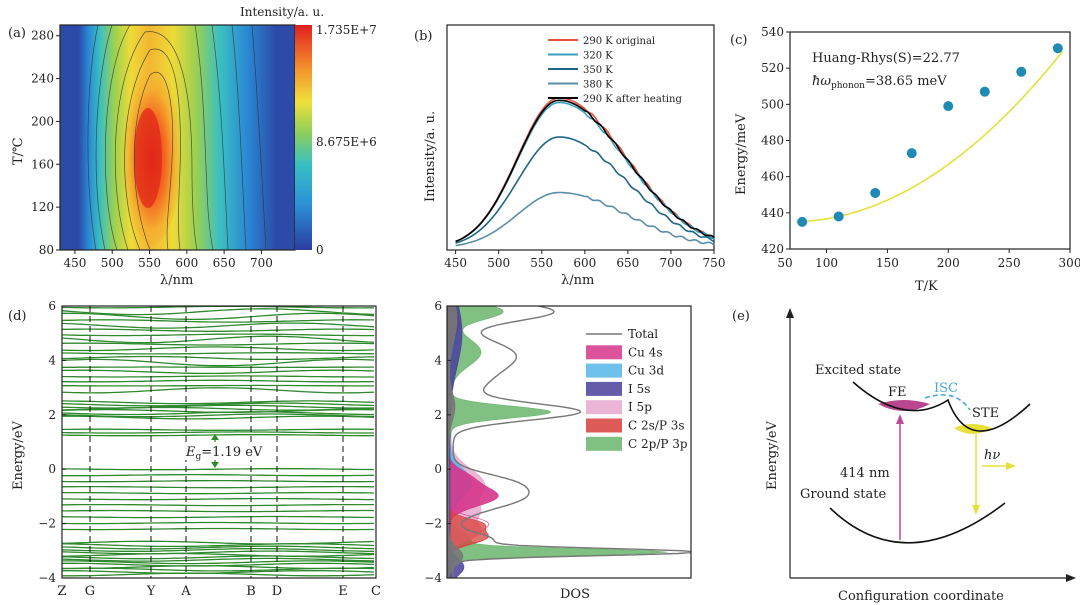 Image resolution: width=1080 pixels, height=605 pixels. I want to click on y-tick-label: 280, so click(42, 36).